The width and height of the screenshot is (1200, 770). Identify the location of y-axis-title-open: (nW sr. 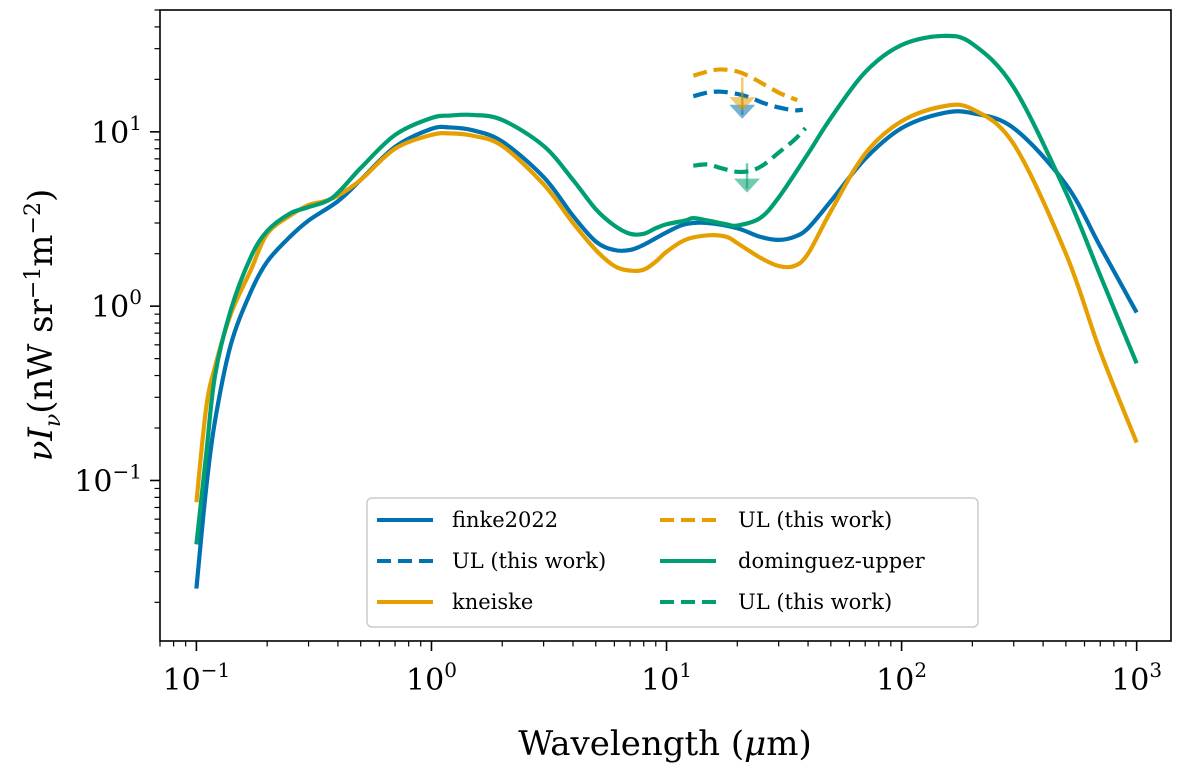
(41, 355).